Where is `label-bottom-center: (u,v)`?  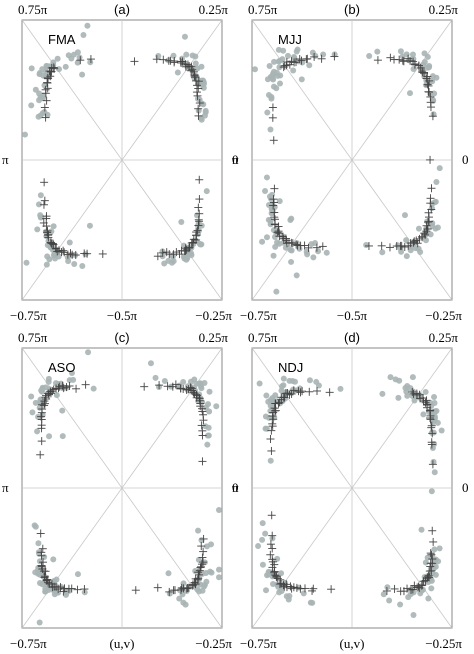 label-bottom-center: (u,v) is located at coordinates (352, 643).